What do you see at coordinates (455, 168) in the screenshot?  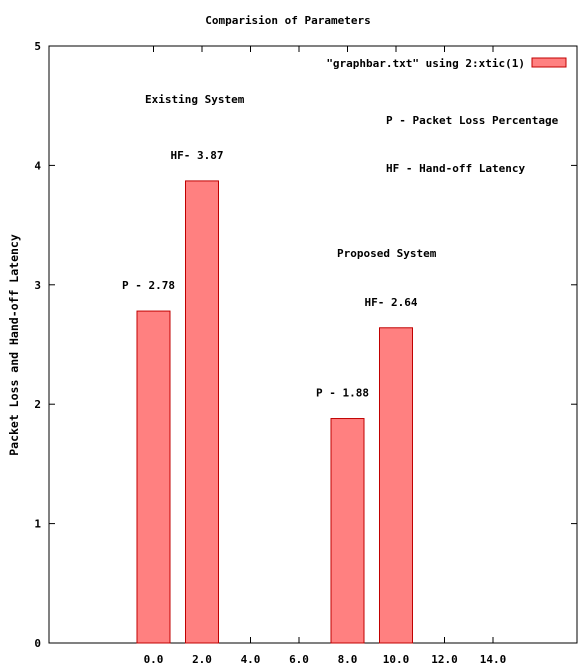 I see `annotation-handoff: HF - Hand-off Latency` at bounding box center [455, 168].